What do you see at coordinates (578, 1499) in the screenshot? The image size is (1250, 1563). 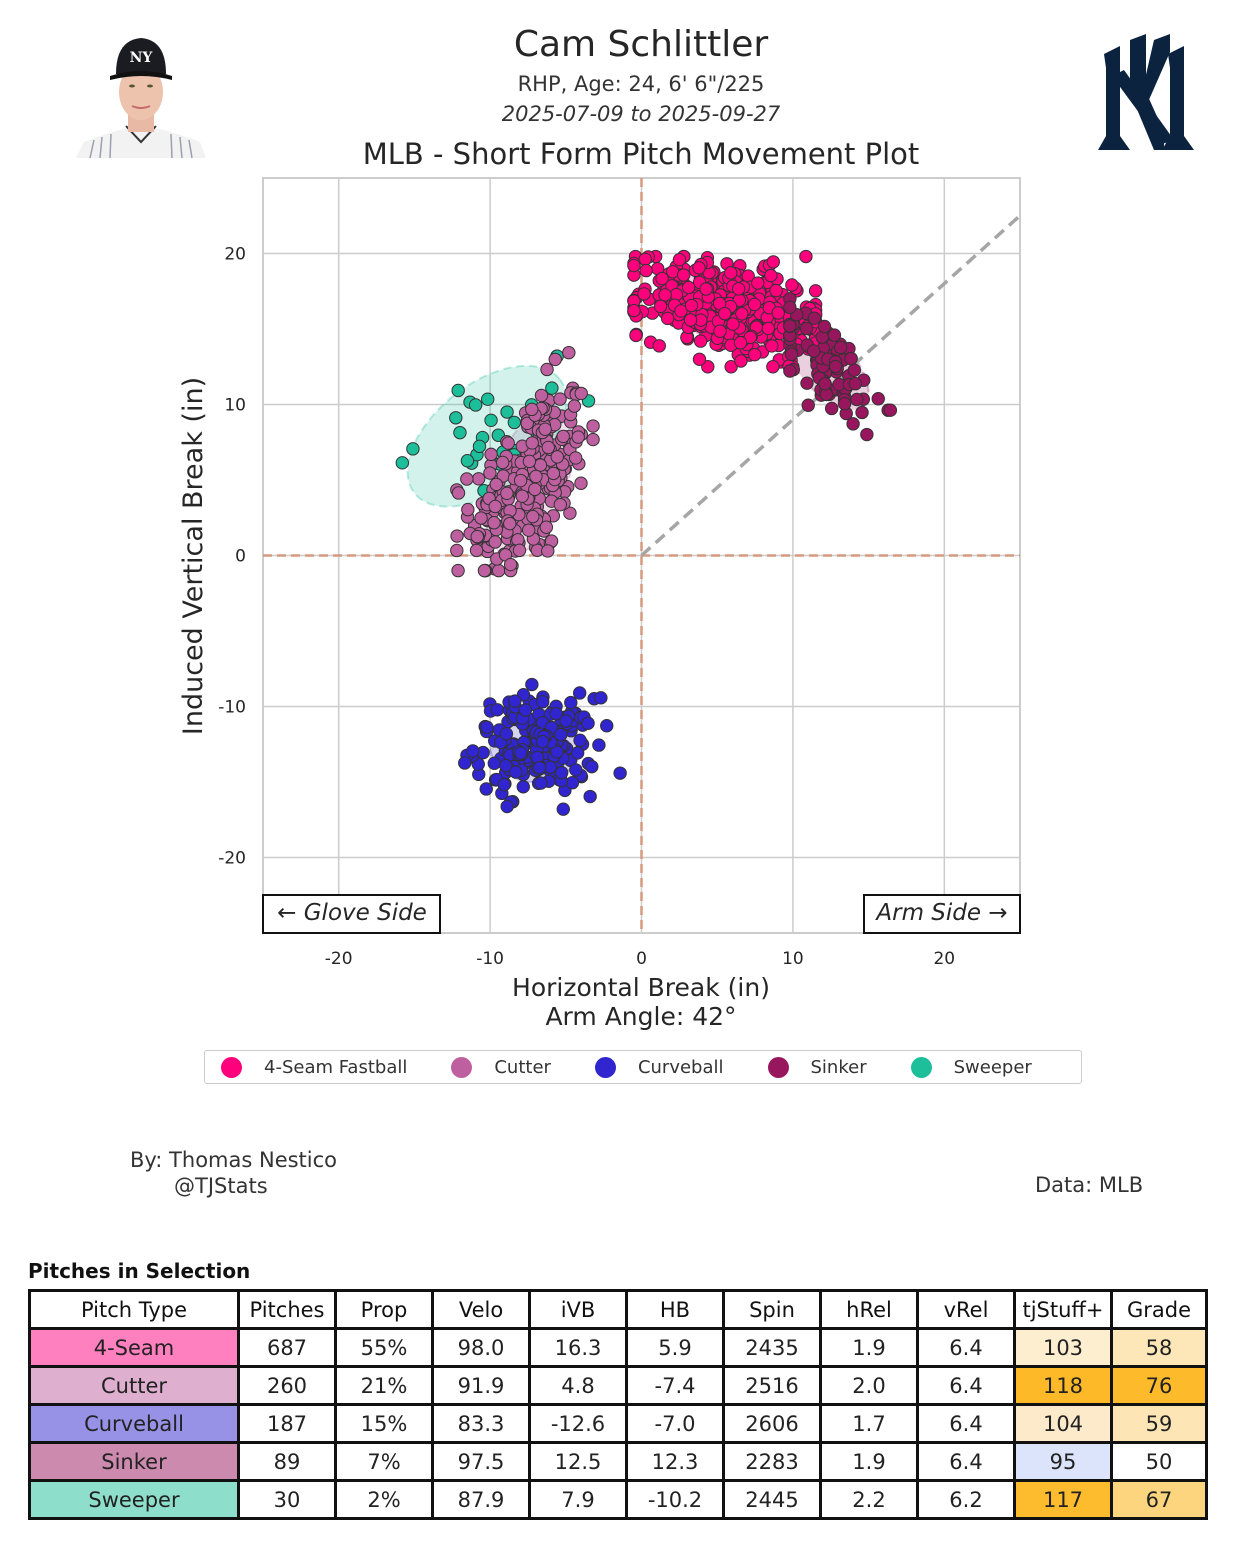 I see `table-cell: 7.9` at bounding box center [578, 1499].